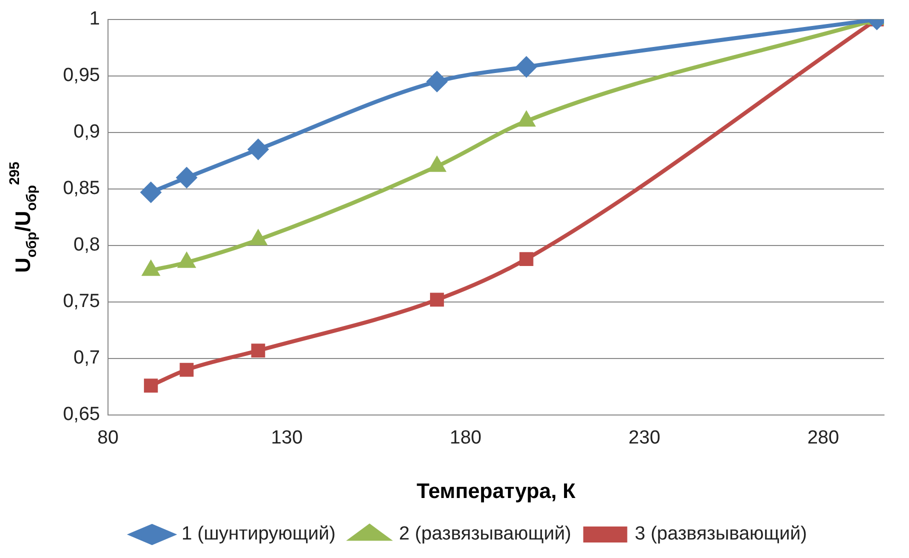  I want to click on y-tick-label: 0,7, so click(87, 358).